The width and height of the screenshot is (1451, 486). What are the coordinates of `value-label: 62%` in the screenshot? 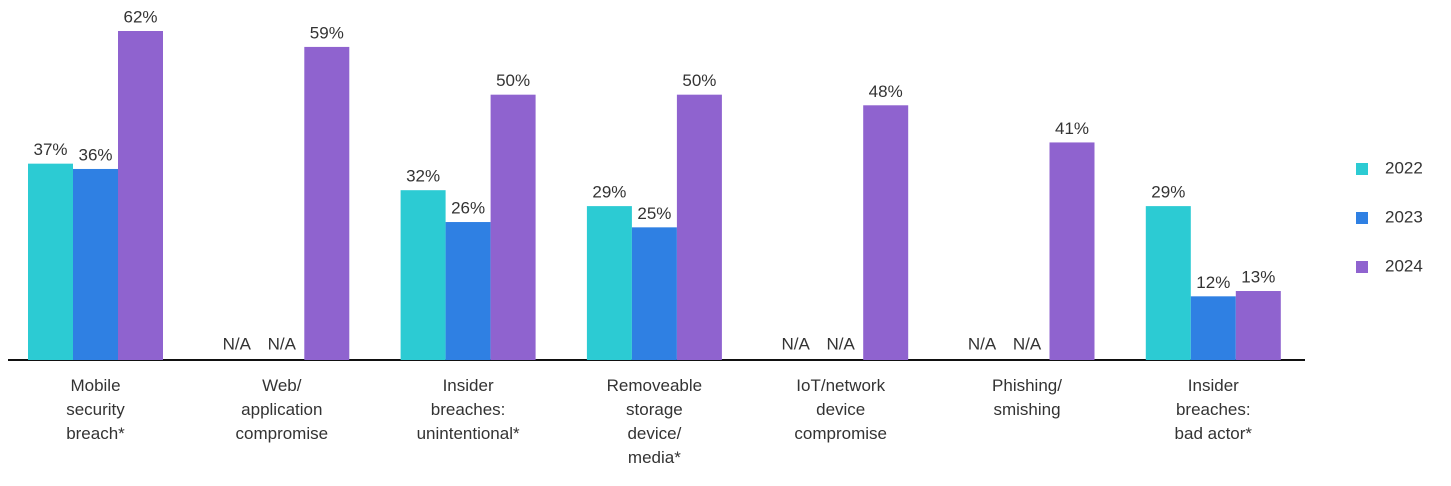 It's located at (140, 16).